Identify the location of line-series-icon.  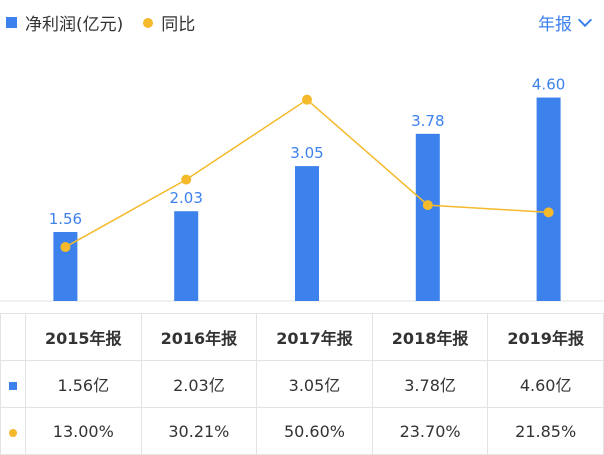
(13, 432).